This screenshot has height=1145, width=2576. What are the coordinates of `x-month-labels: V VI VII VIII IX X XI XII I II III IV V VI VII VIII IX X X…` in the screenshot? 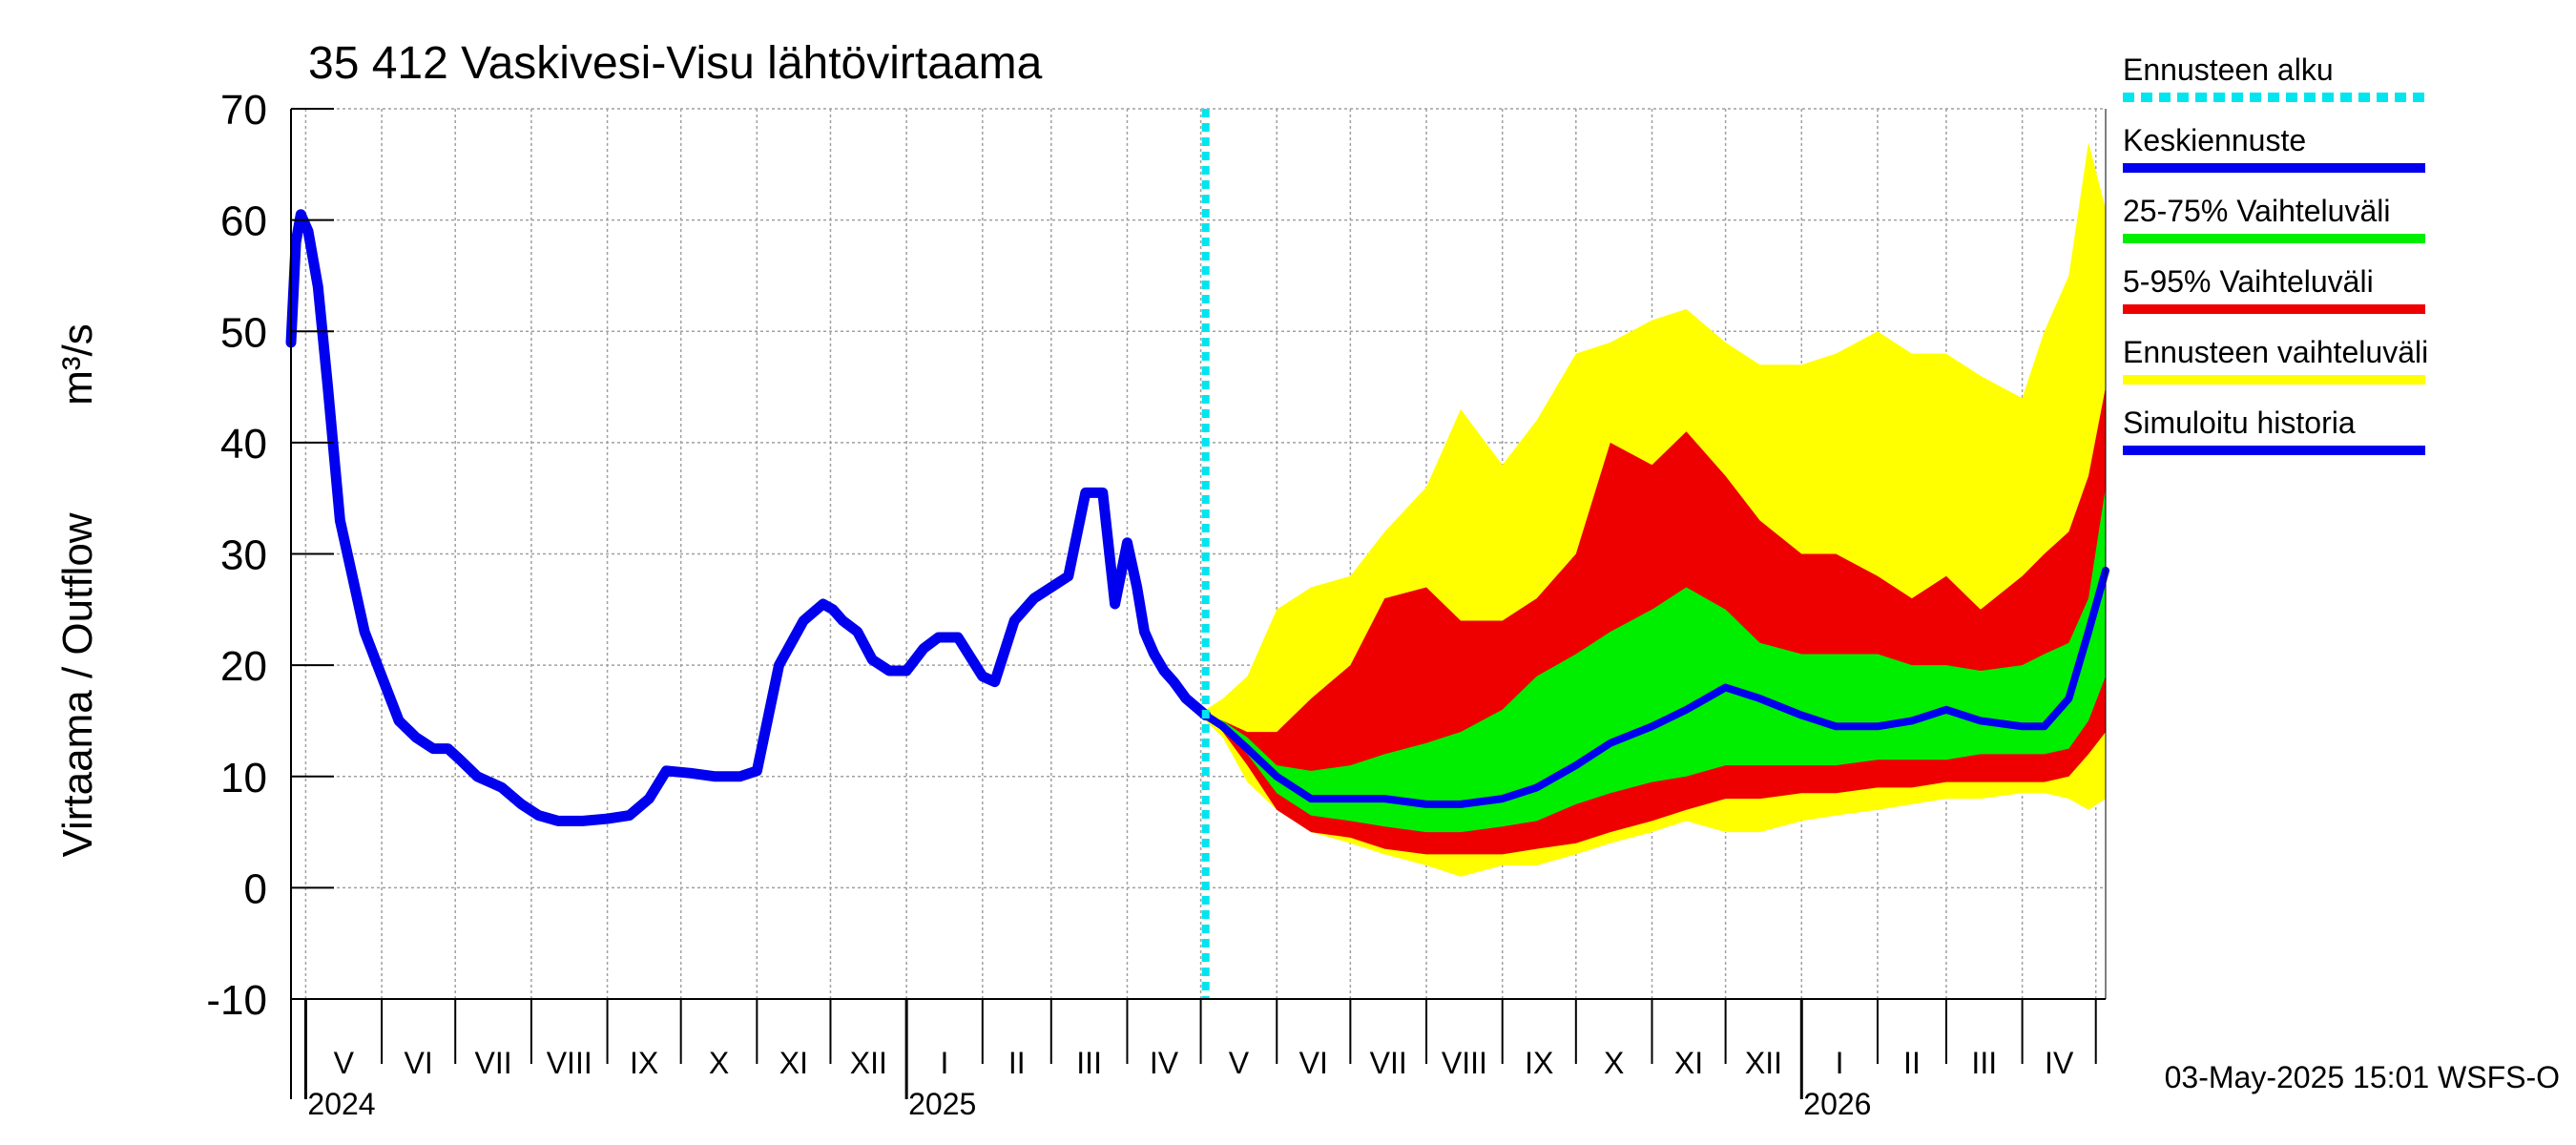 It's located at (1190, 1083).